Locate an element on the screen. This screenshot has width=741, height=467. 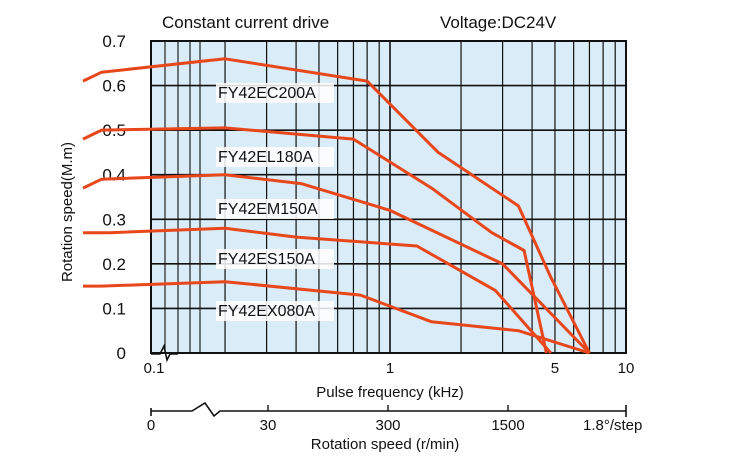
y-tick-label: 0.2 is located at coordinates (114, 264).